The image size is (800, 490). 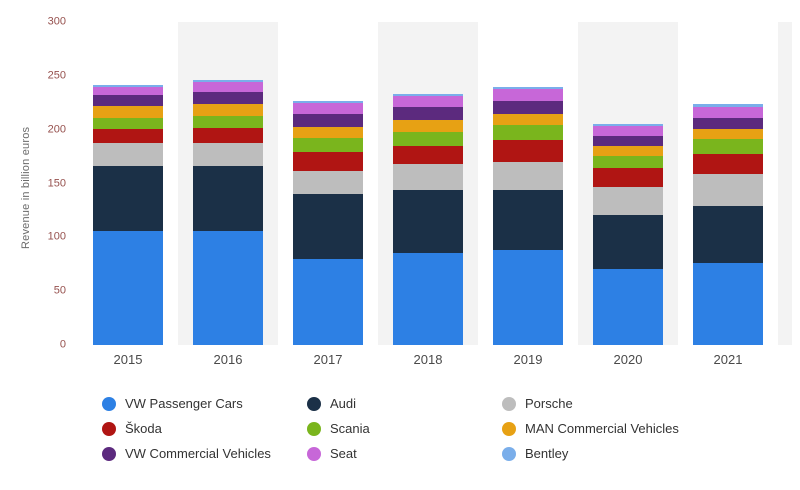 I want to click on legend-label: Porsche, so click(x=549, y=403).